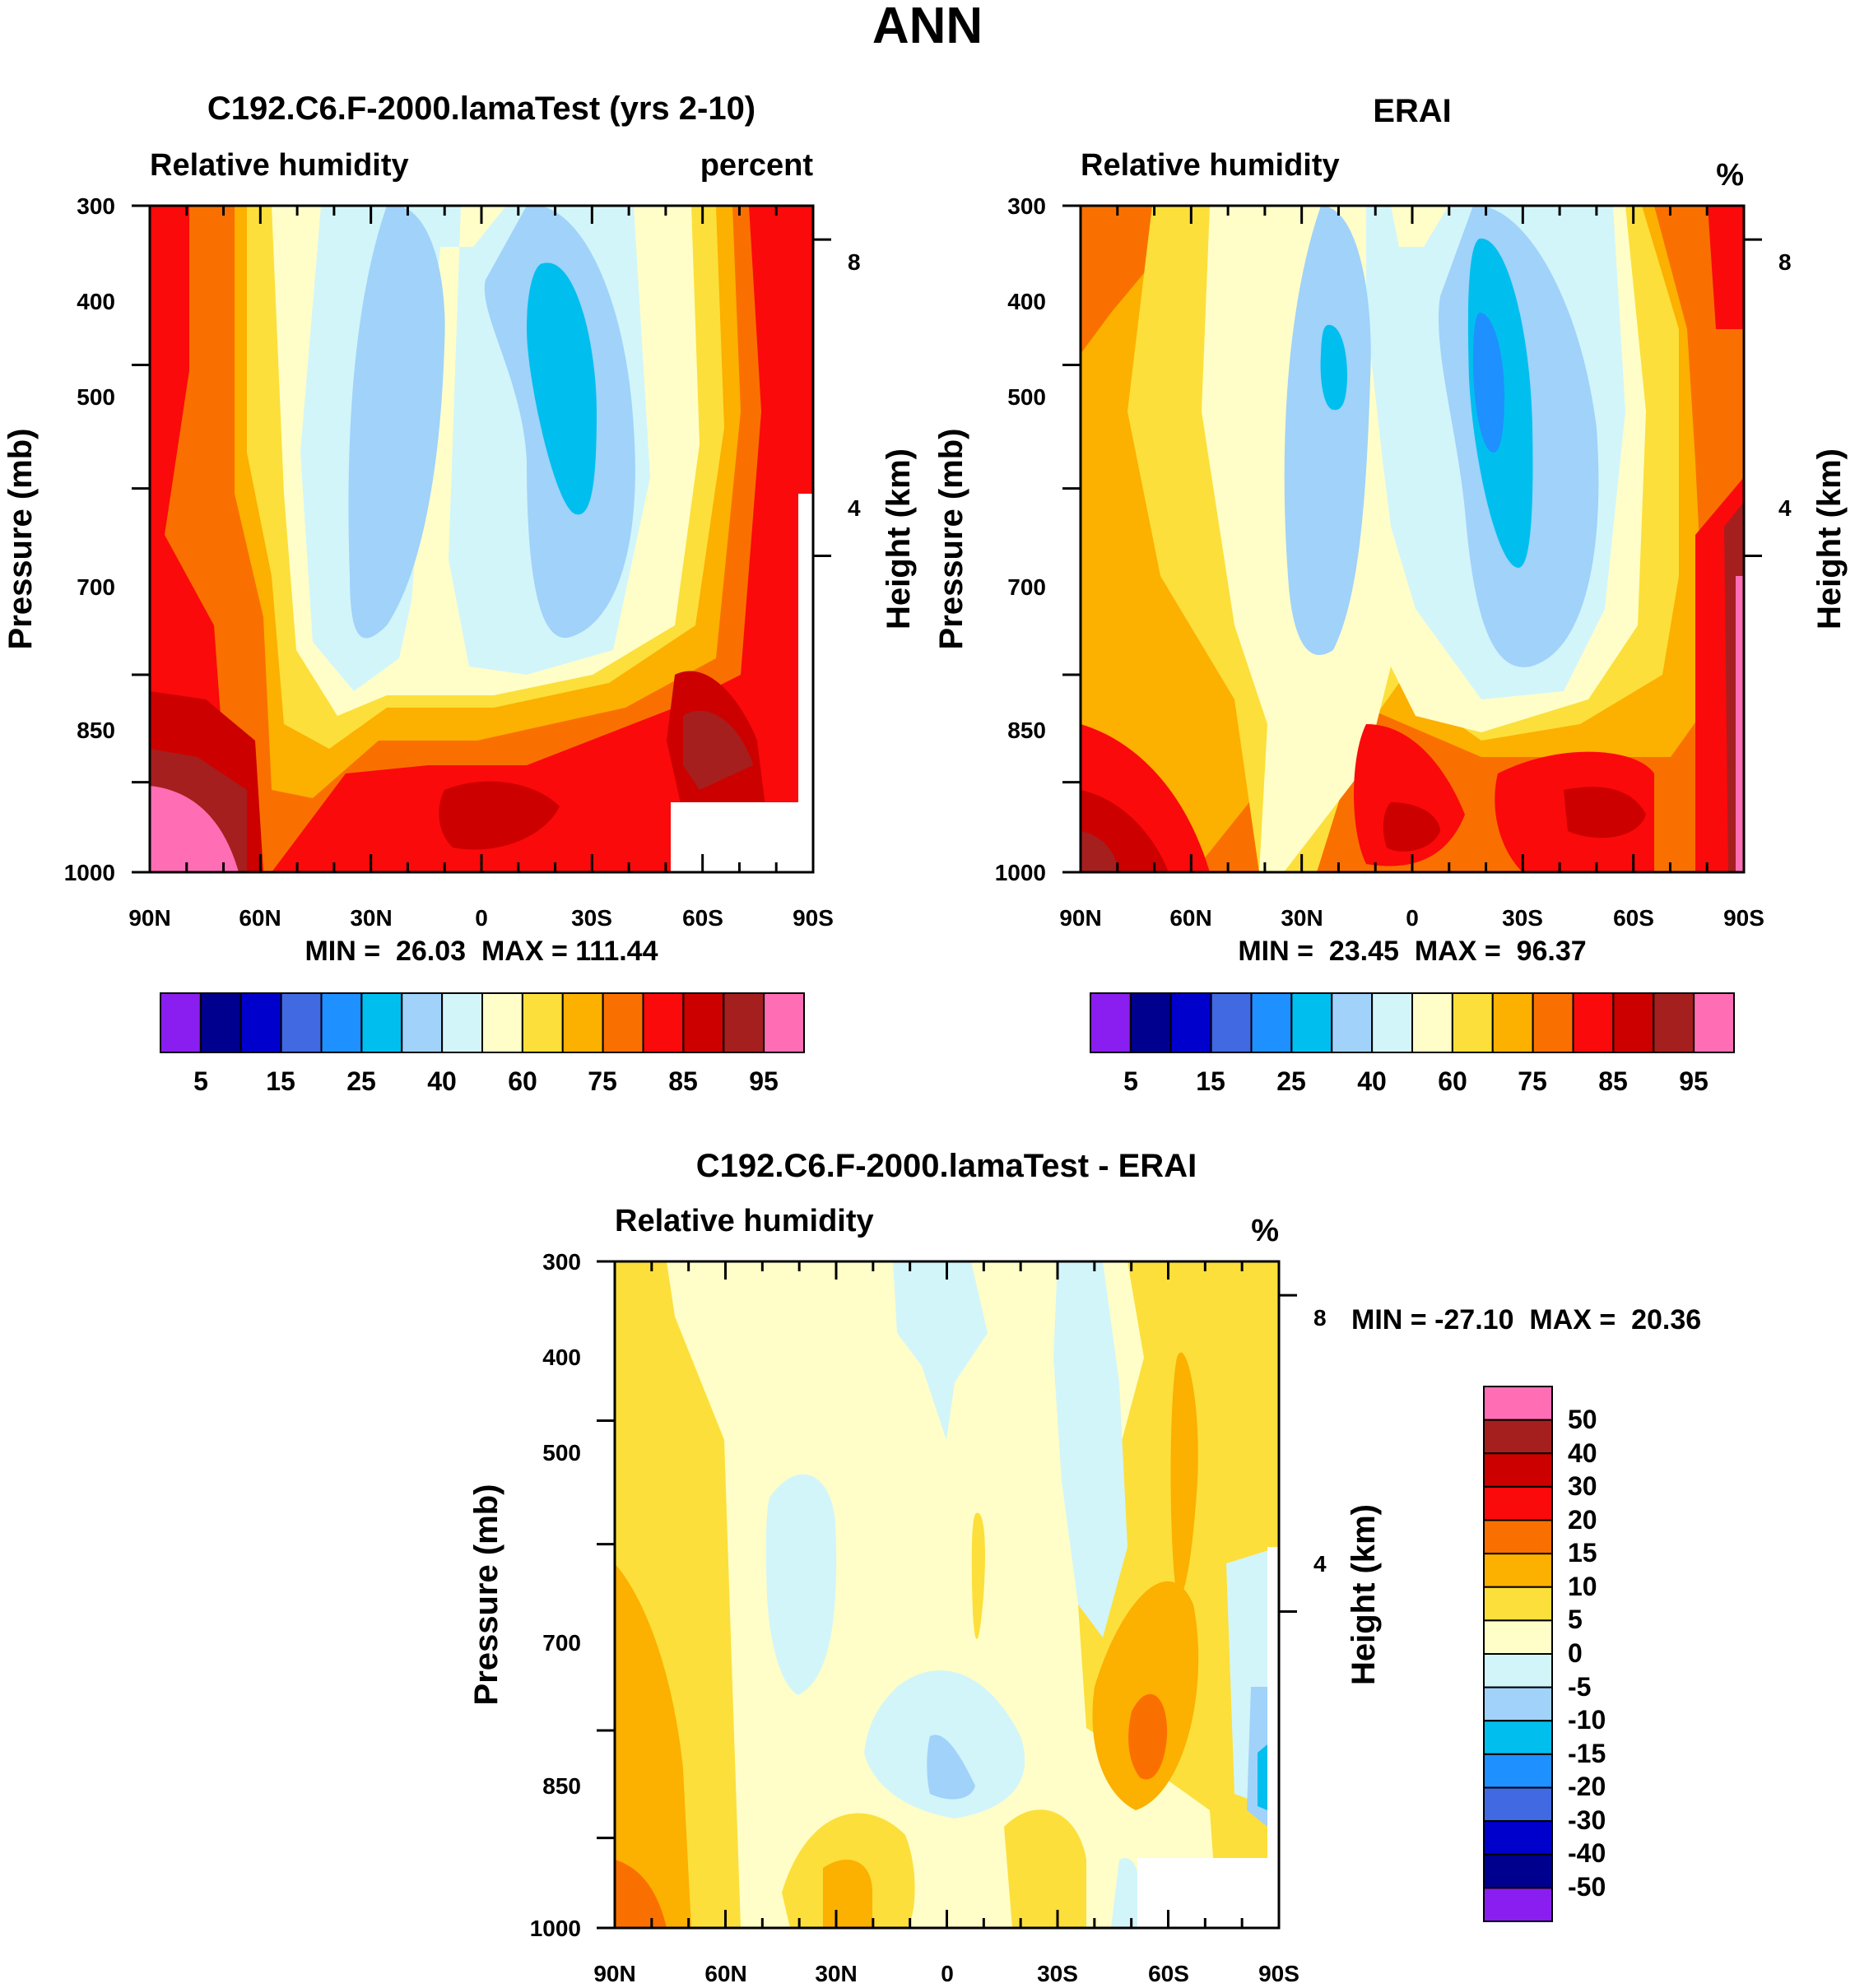 This screenshot has width=1855, height=1988. Describe the element at coordinates (1587, 1720) in the screenshot. I see `colorbar-label: -10` at that location.